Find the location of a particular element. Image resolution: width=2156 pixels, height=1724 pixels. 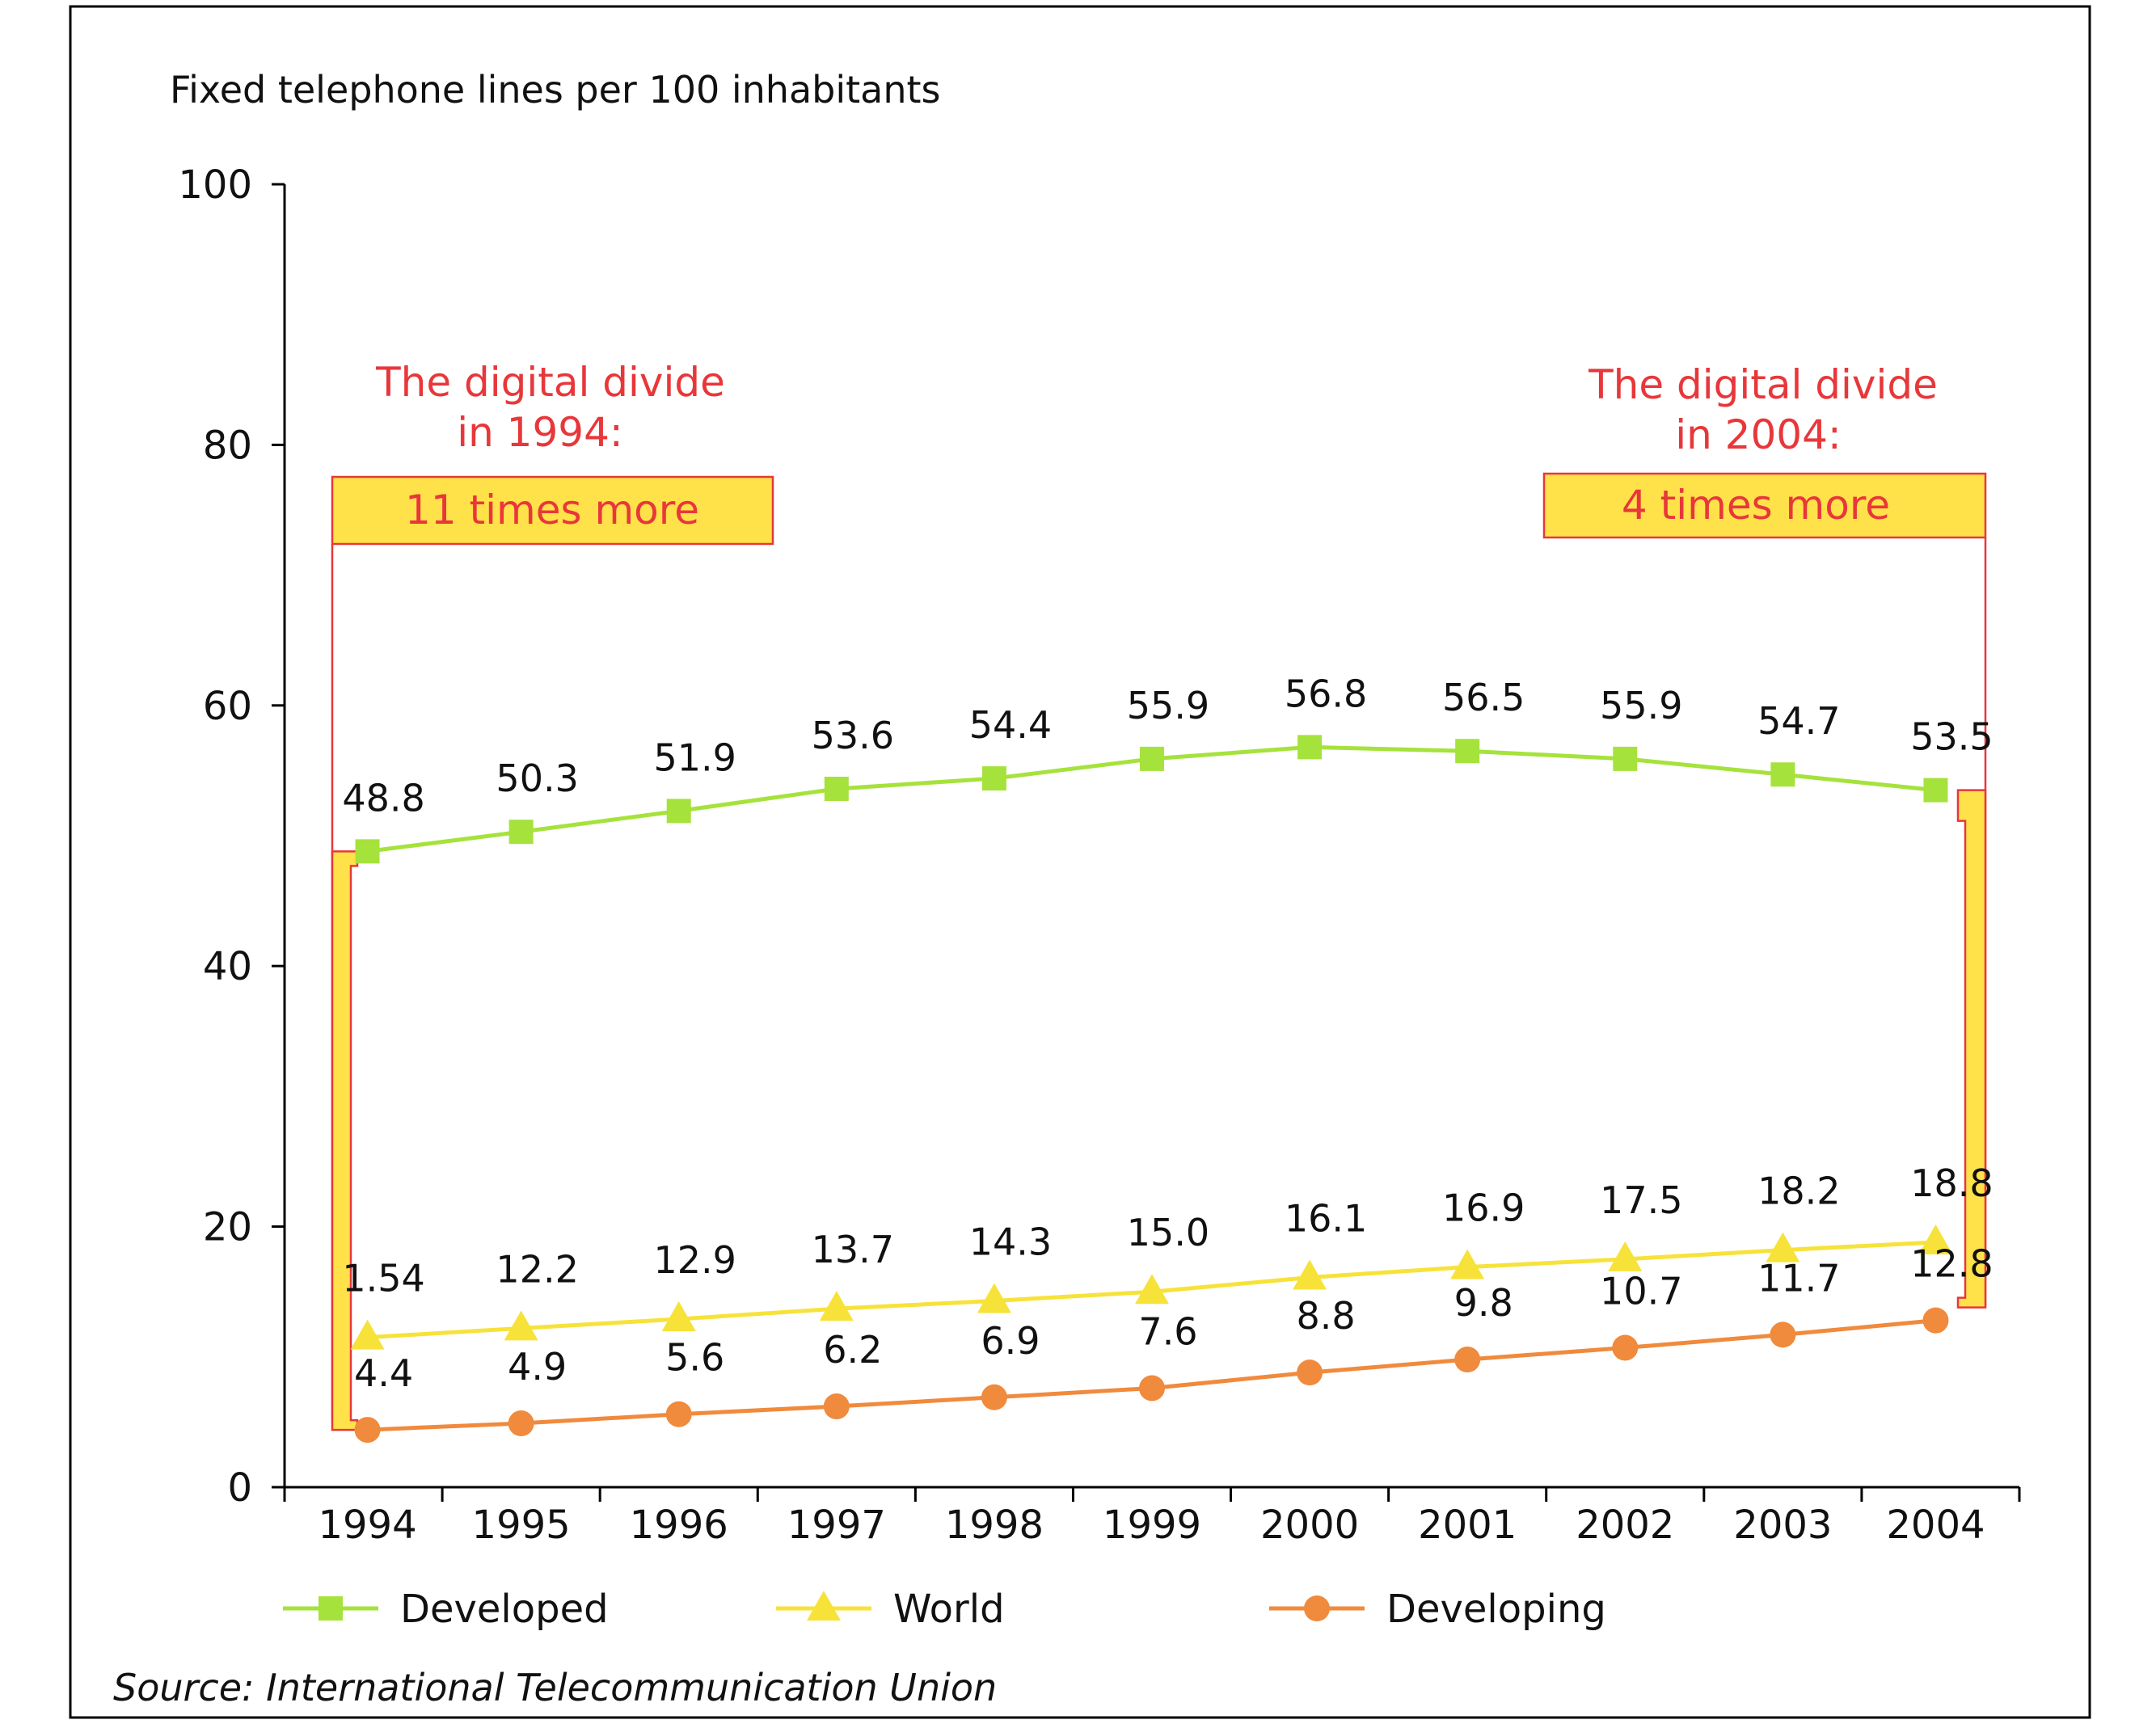

data-label-developing: 4.4 is located at coordinates (384, 1373).